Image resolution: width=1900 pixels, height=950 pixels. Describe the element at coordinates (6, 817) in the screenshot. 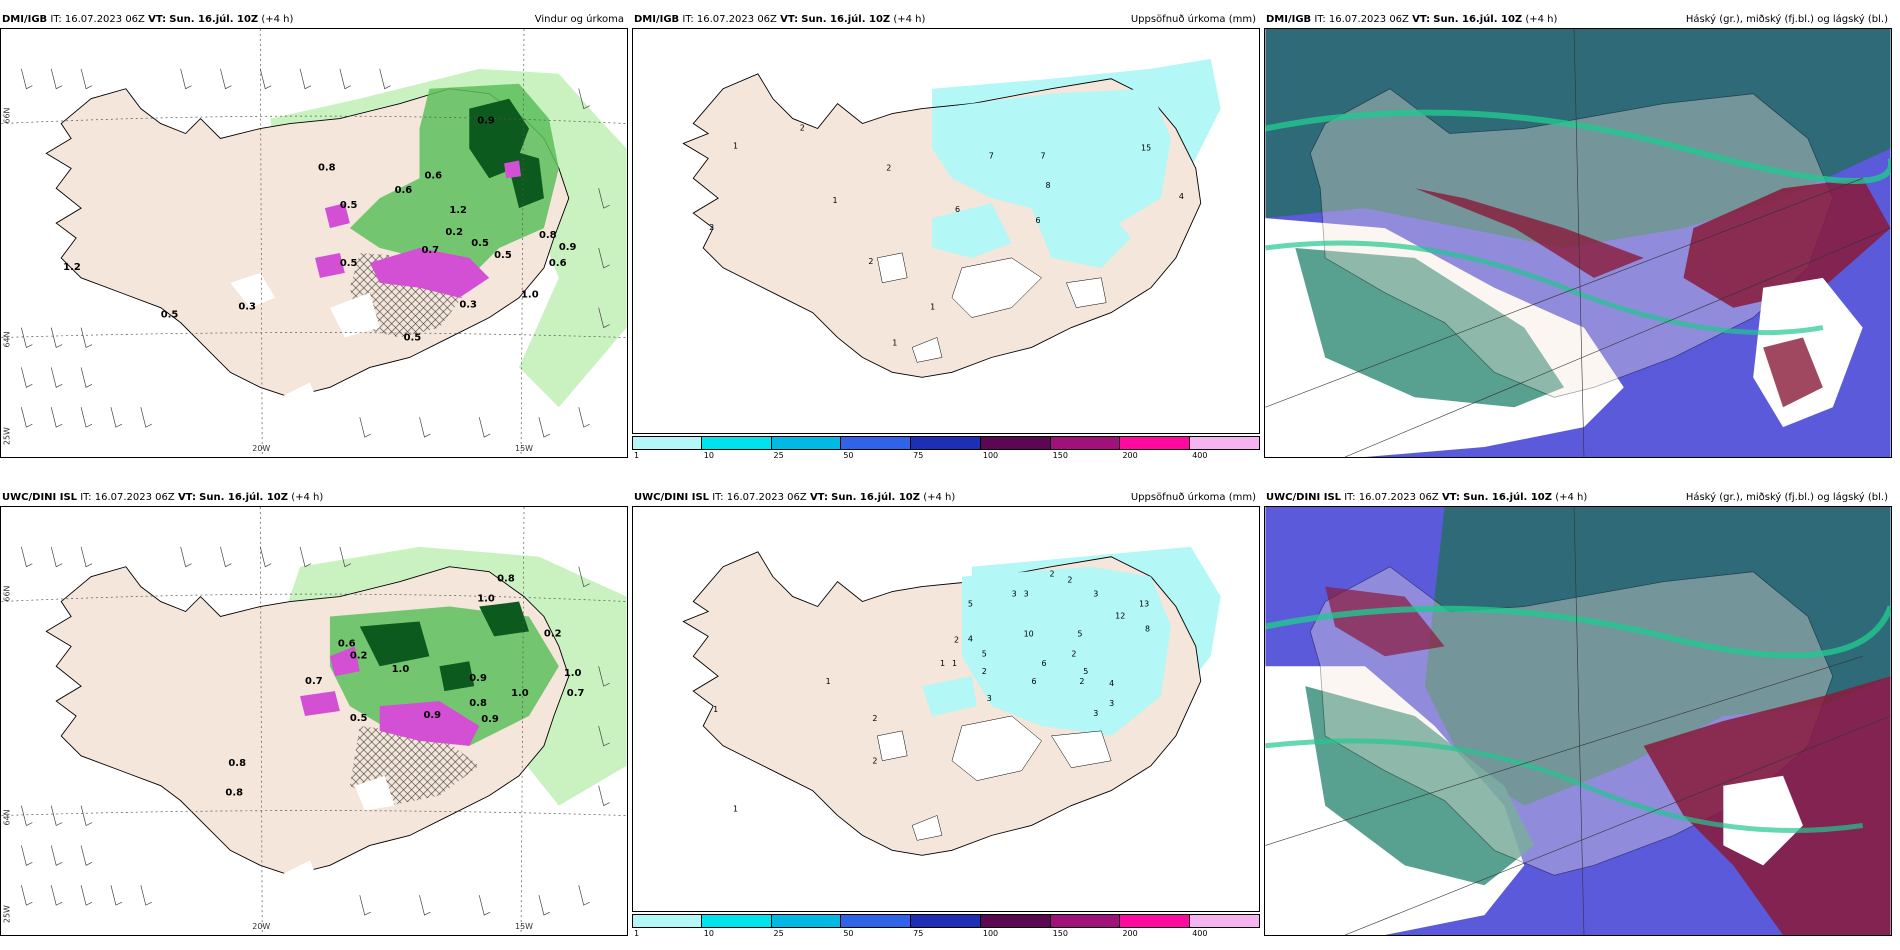

I see `lat-label: 64N` at that location.